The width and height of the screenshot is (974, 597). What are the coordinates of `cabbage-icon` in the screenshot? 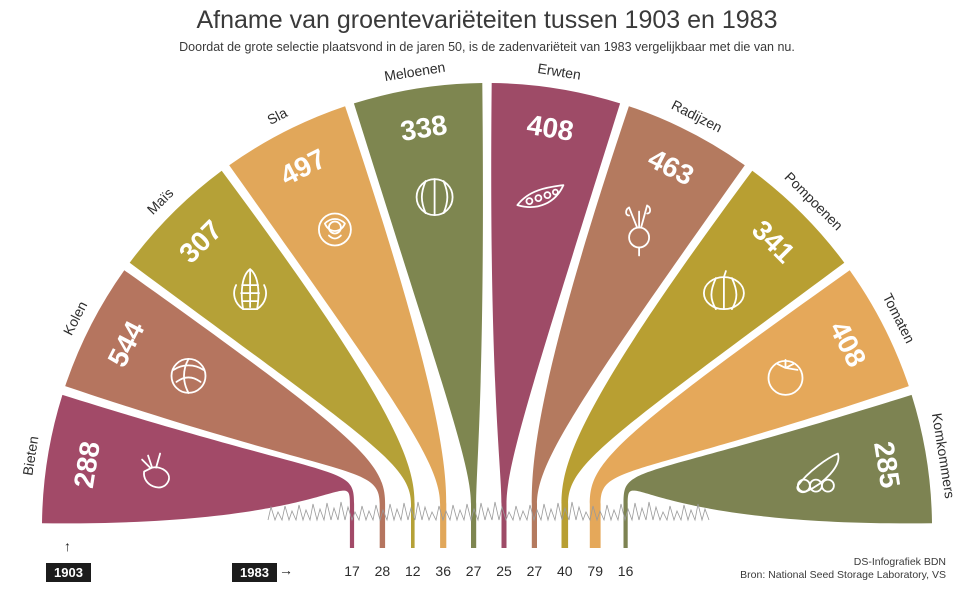 It's located at (188, 375).